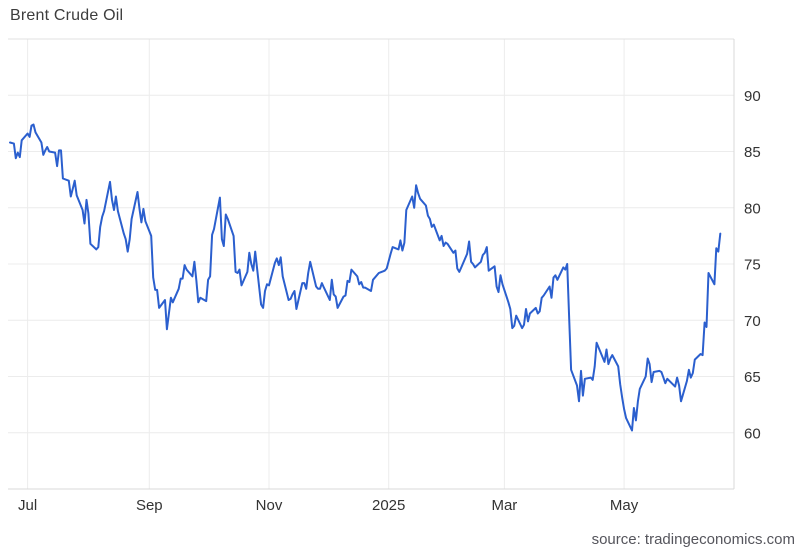 Image resolution: width=800 pixels, height=553 pixels. Describe the element at coordinates (752, 265) in the screenshot. I see `y-axis-tick-label: 75` at that location.